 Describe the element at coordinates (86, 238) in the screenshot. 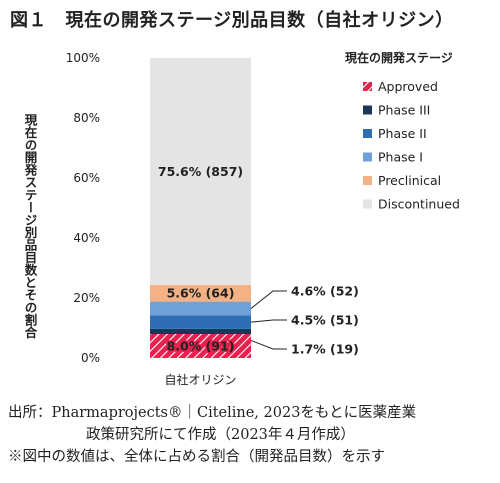

I see `y-tick-label: 40%` at that location.